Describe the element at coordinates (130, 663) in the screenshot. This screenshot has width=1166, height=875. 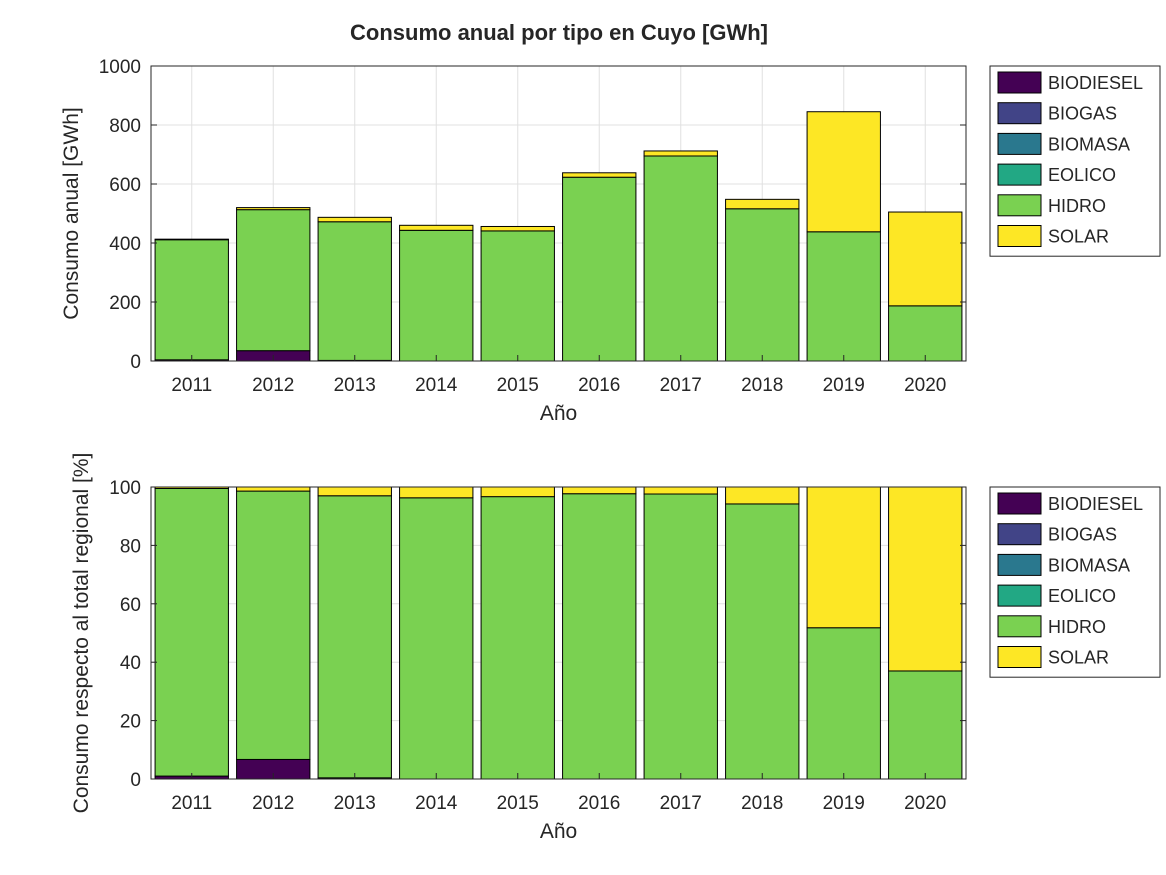
I see `y-tick-label: 40` at that location.